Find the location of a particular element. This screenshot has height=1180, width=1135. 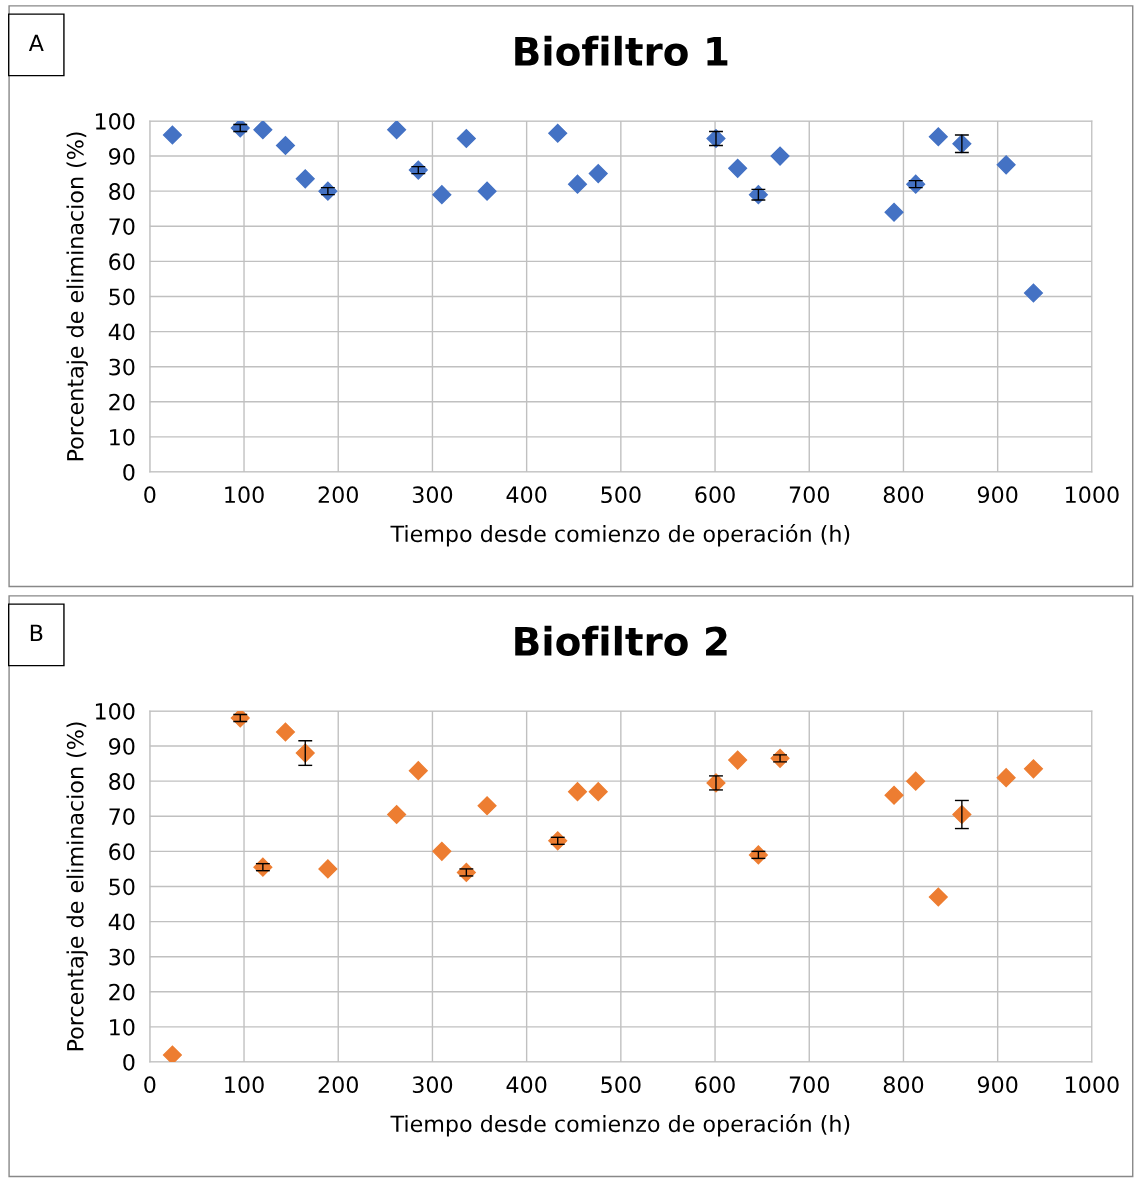

text: B is located at coordinates (36, 632).